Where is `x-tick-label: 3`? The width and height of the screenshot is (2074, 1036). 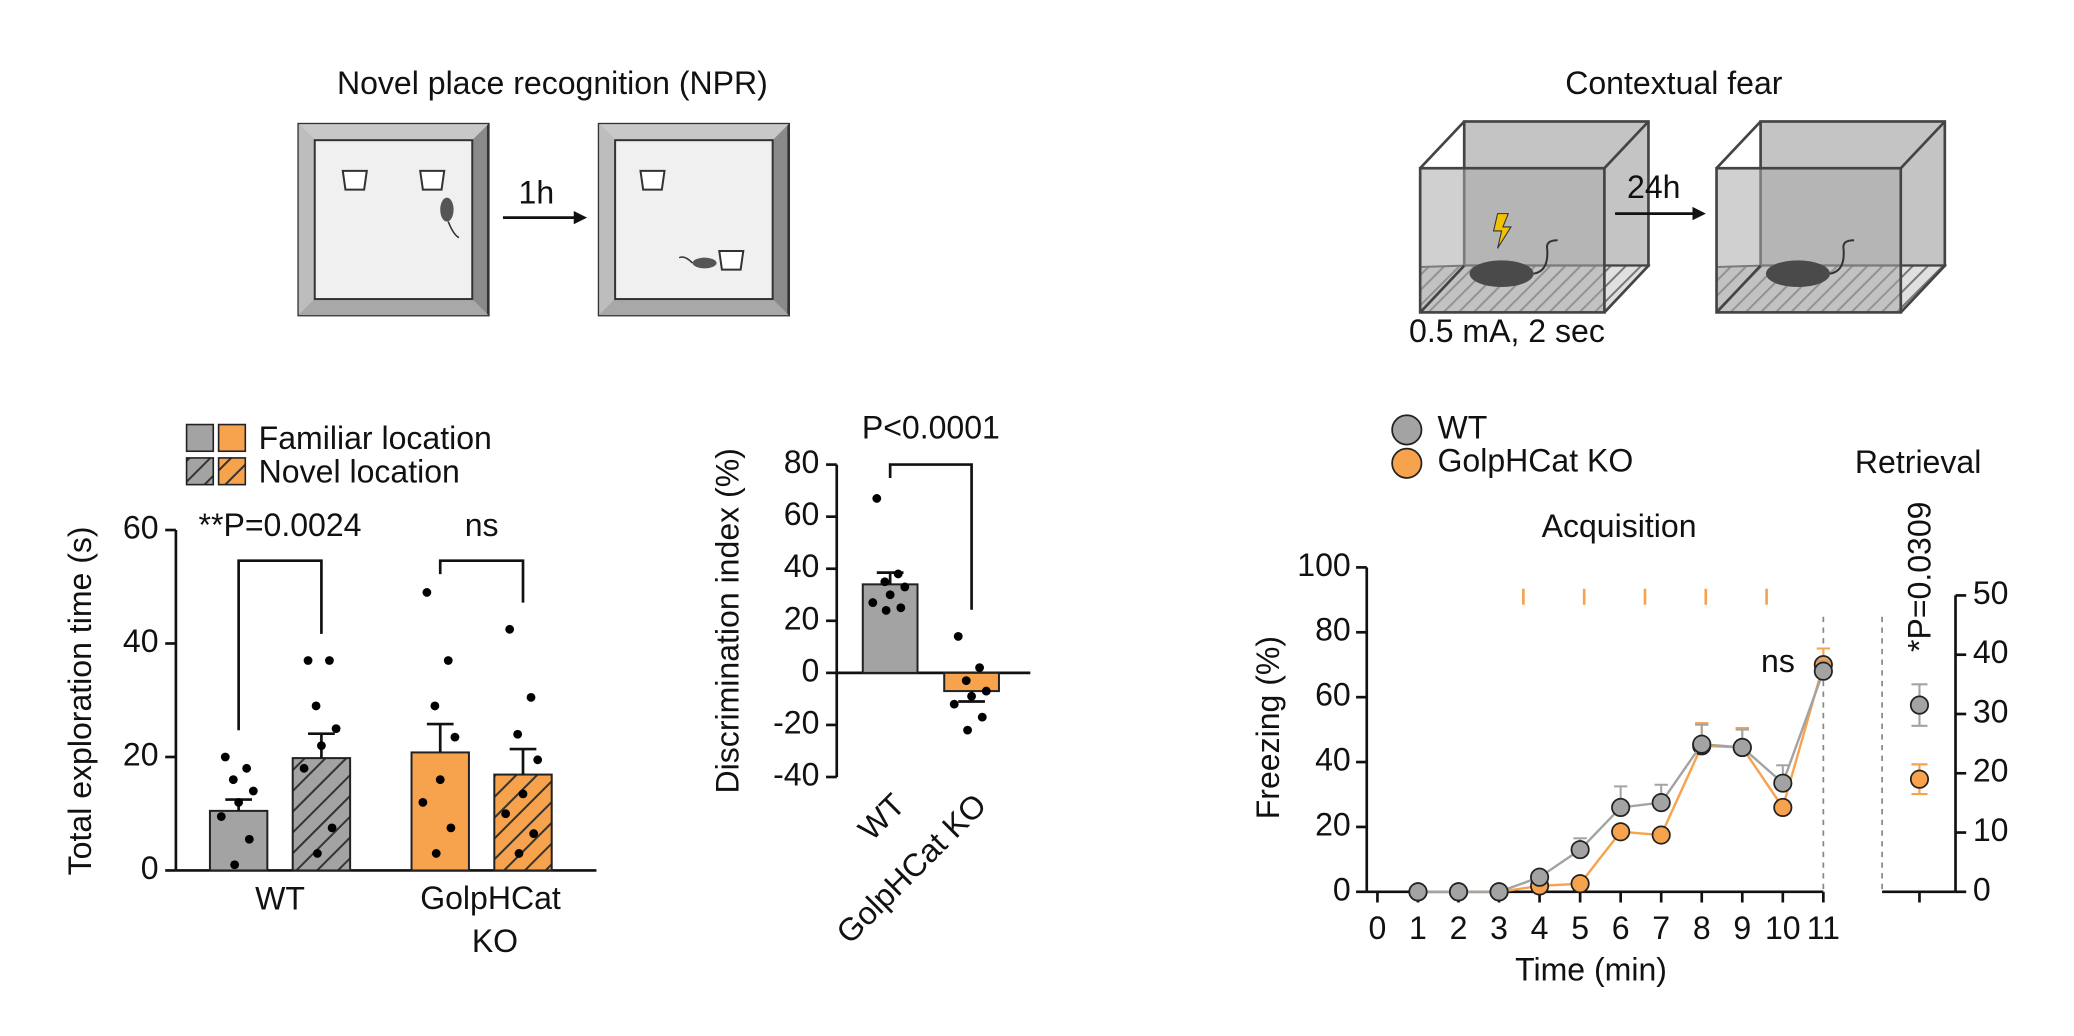 x-tick-label: 3 is located at coordinates (1499, 928).